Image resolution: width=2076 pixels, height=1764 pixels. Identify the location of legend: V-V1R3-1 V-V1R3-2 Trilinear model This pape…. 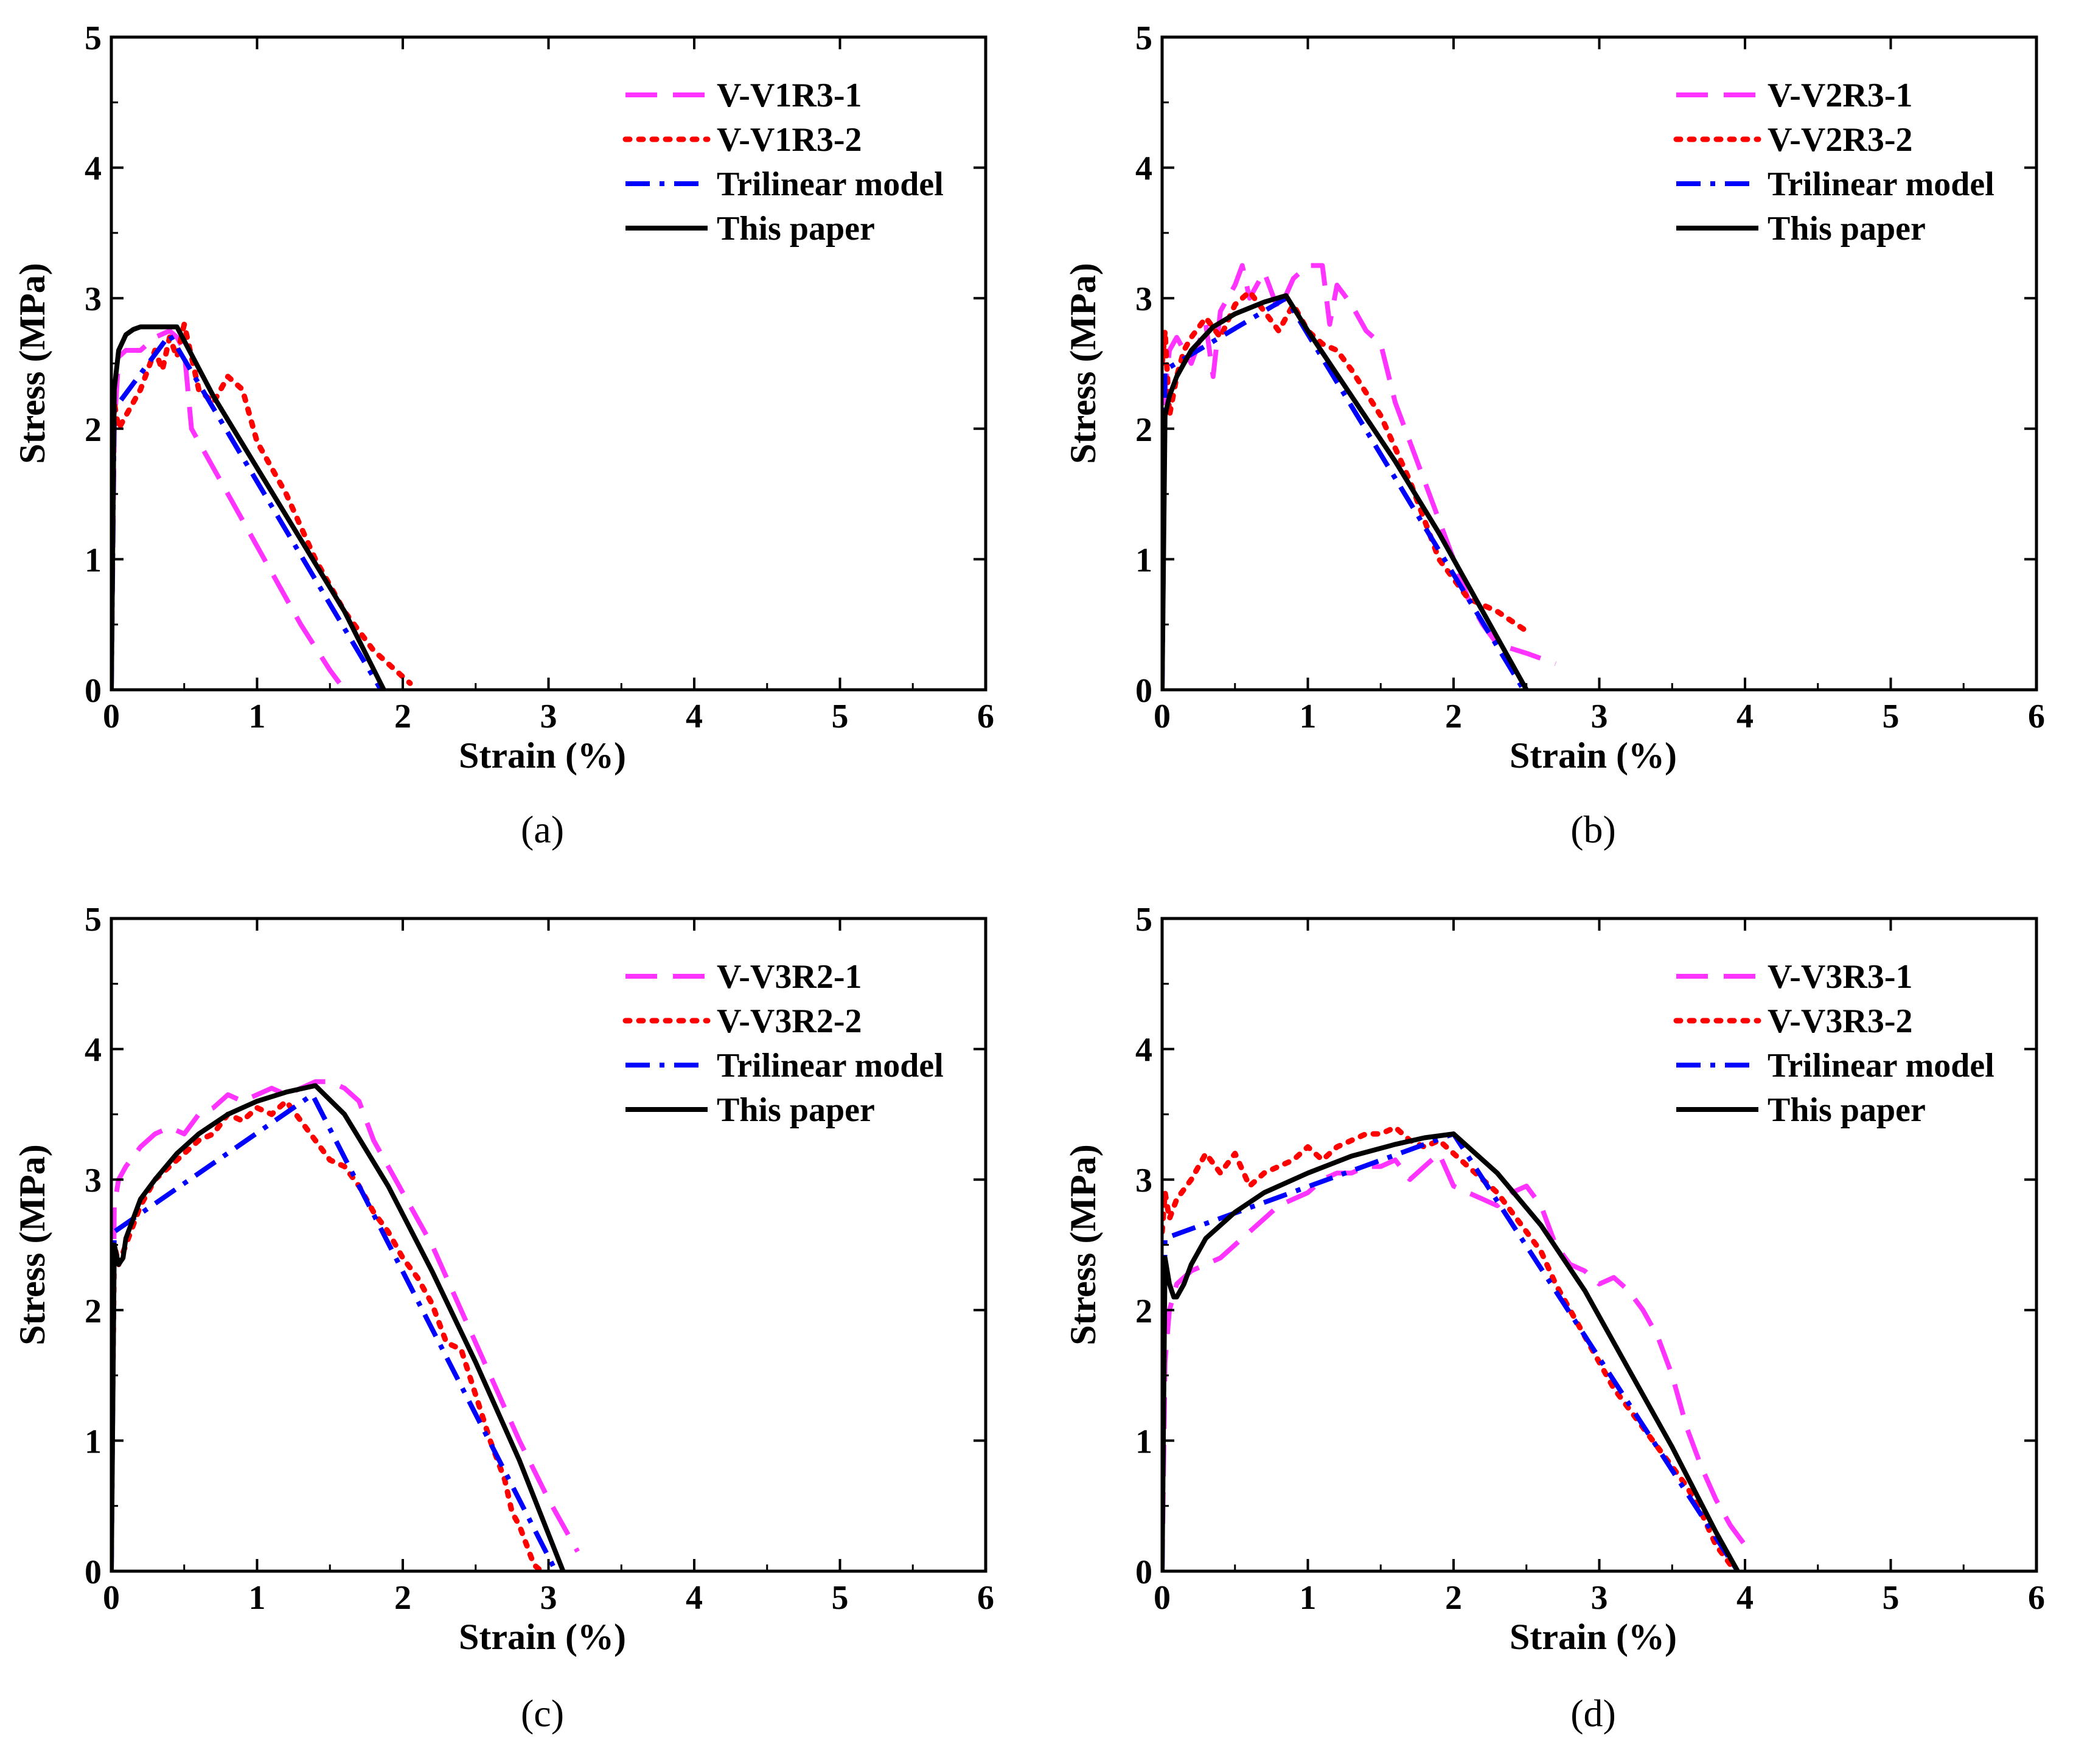
(783, 162).